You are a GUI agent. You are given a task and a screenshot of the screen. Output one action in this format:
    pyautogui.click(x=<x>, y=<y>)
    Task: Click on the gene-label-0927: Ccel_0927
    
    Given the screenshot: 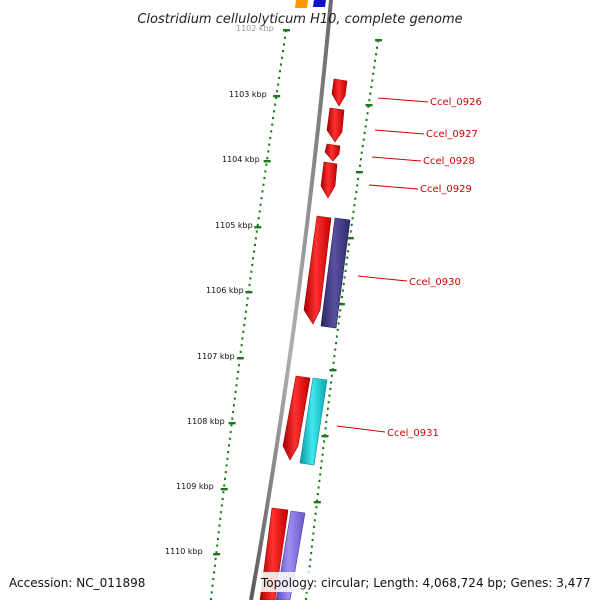 What is the action you would take?
    pyautogui.click(x=452, y=134)
    